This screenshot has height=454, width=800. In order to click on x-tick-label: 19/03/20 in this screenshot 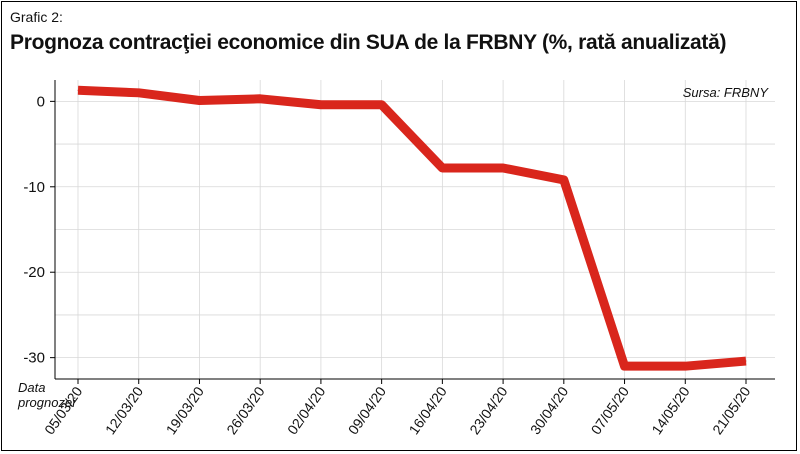, I will do `click(185, 410)`.